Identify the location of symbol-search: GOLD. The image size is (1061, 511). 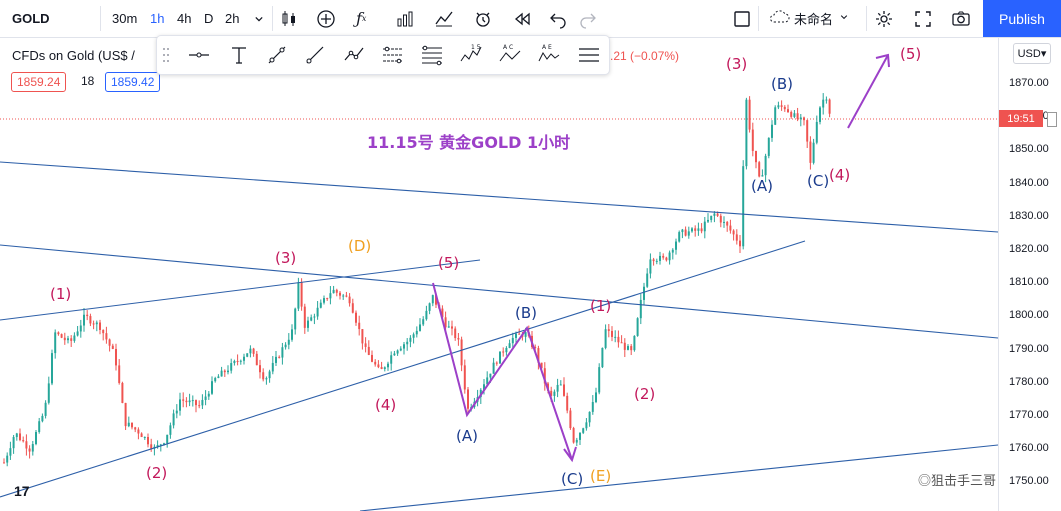
(31, 18).